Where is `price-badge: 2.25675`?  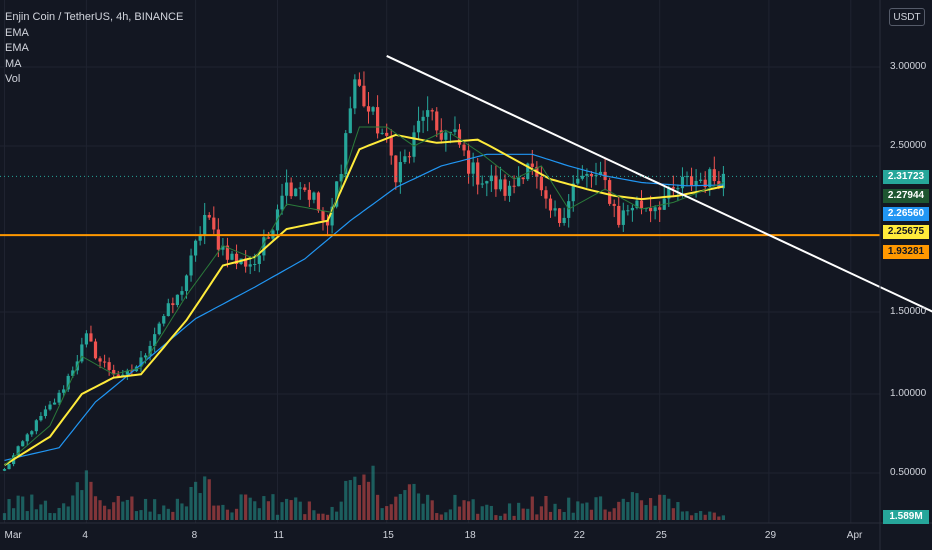 price-badge: 2.25675 is located at coordinates (906, 232).